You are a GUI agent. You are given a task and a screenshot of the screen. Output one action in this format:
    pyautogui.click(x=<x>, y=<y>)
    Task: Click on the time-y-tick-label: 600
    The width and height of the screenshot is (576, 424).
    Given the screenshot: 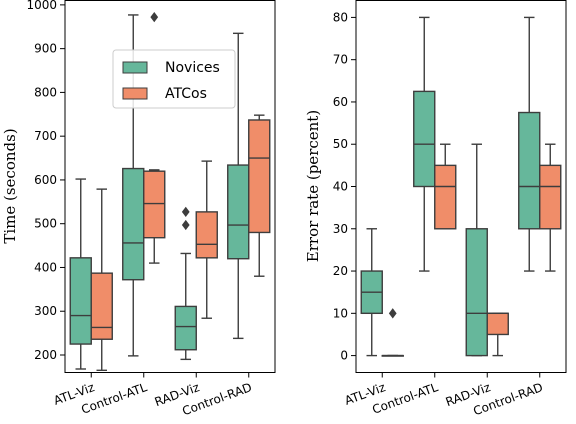 What is the action you would take?
    pyautogui.click(x=45, y=180)
    